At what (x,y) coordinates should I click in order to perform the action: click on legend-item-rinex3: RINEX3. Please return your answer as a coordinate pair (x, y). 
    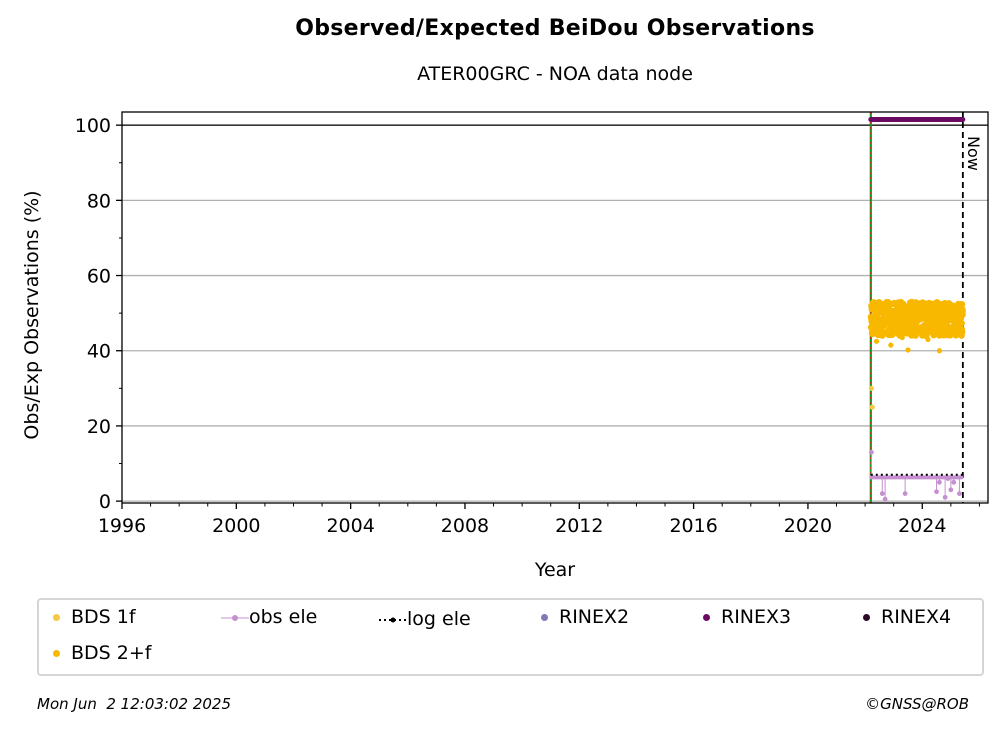
    Looking at the image, I should click on (747, 617).